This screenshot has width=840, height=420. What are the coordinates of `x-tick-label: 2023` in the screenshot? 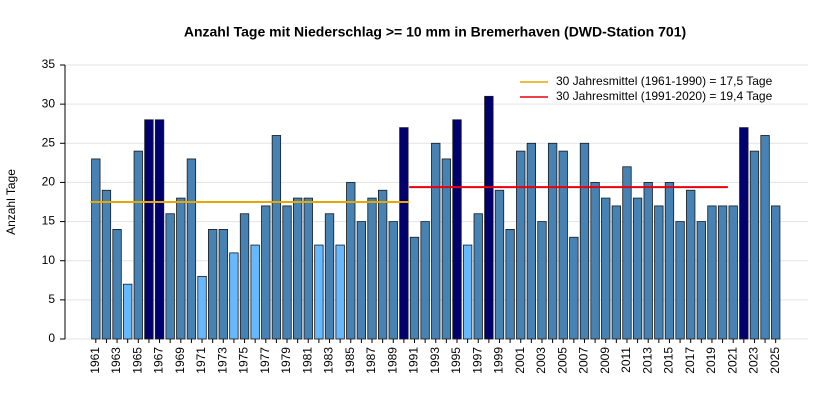 It's located at (754, 360).